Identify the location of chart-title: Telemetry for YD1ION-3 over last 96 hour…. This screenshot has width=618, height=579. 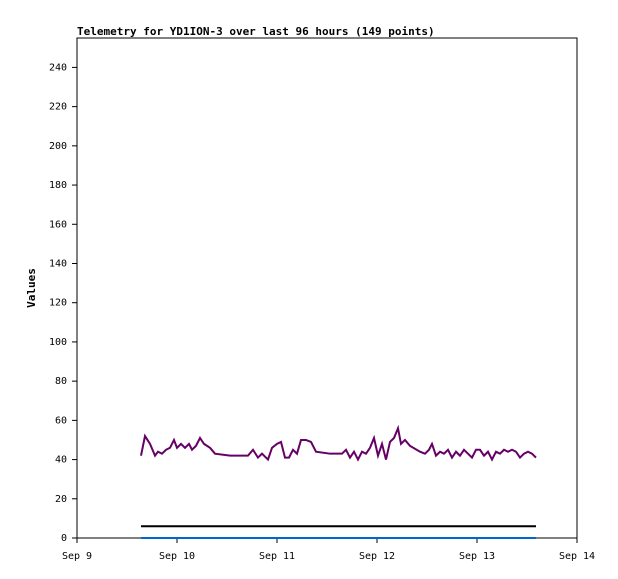
(256, 31).